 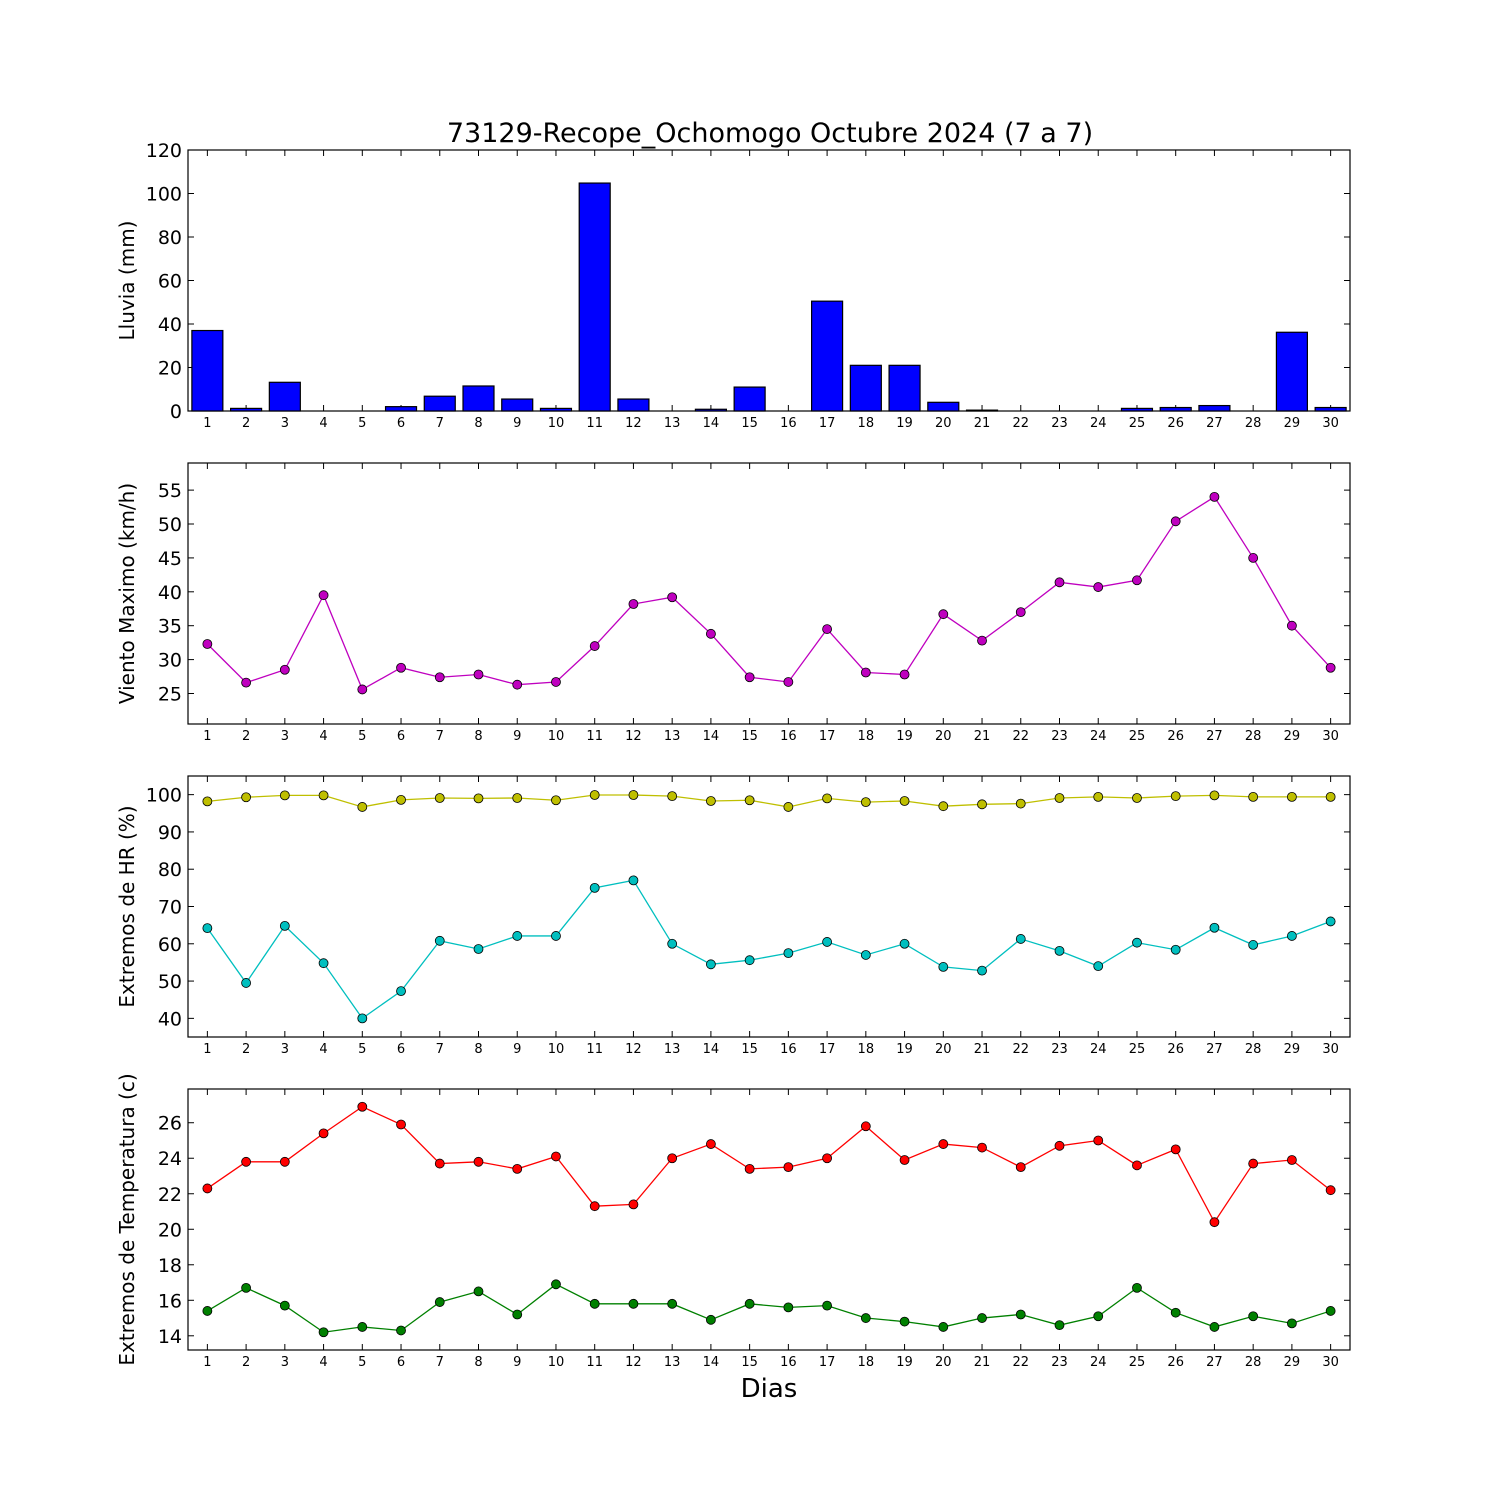 What do you see at coordinates (517, 736) in the screenshot?
I see `x-tick-label: 9` at bounding box center [517, 736].